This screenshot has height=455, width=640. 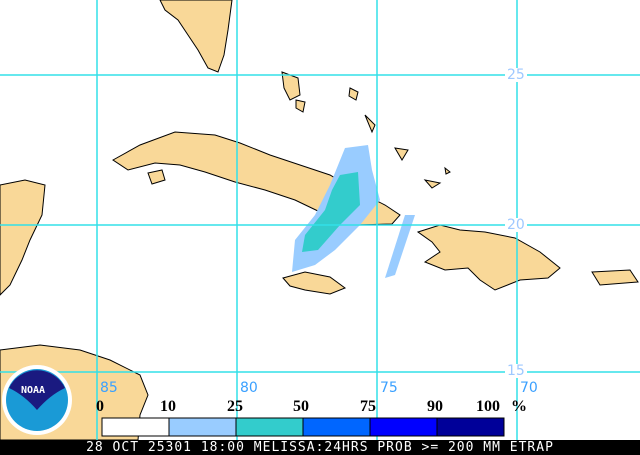 I want to click on lon-label-85: 85, so click(x=109, y=388).